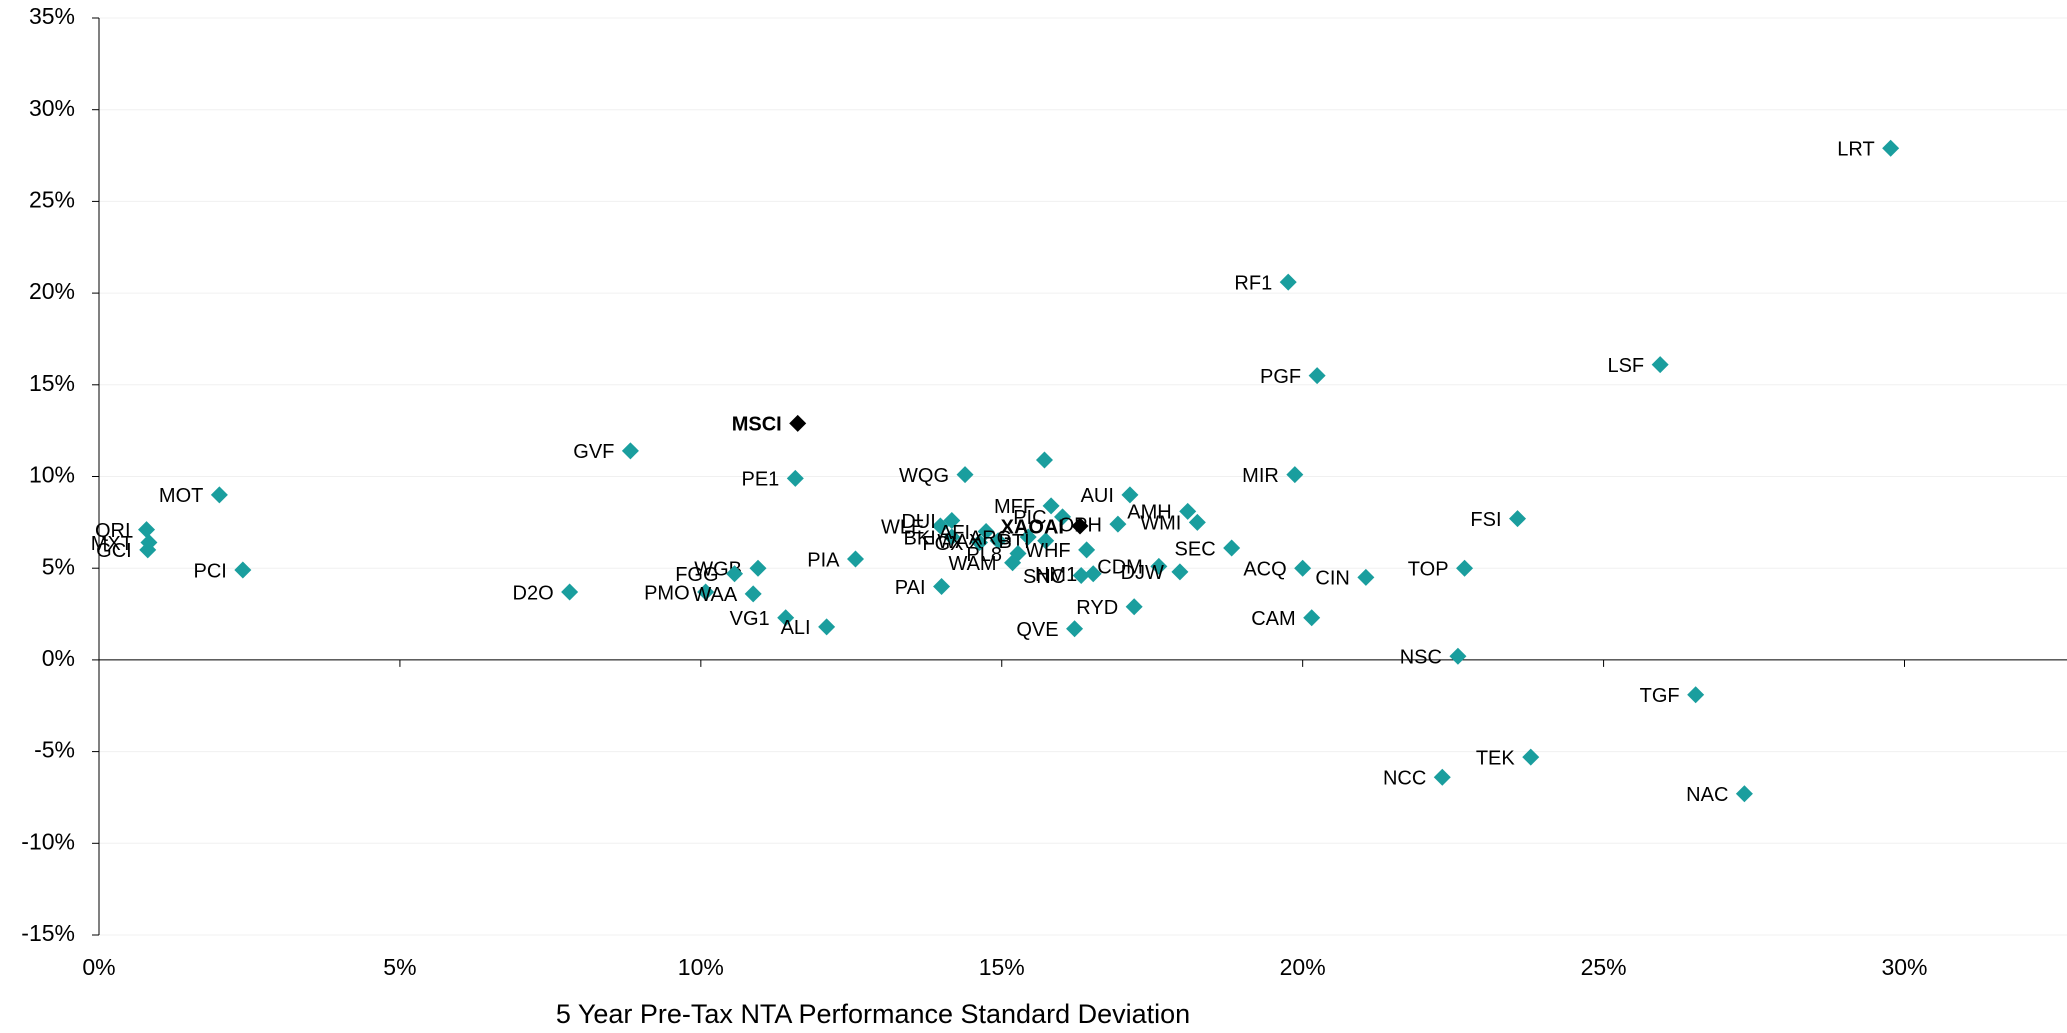  I want to click on point-label: BTI, so click(1014, 542).